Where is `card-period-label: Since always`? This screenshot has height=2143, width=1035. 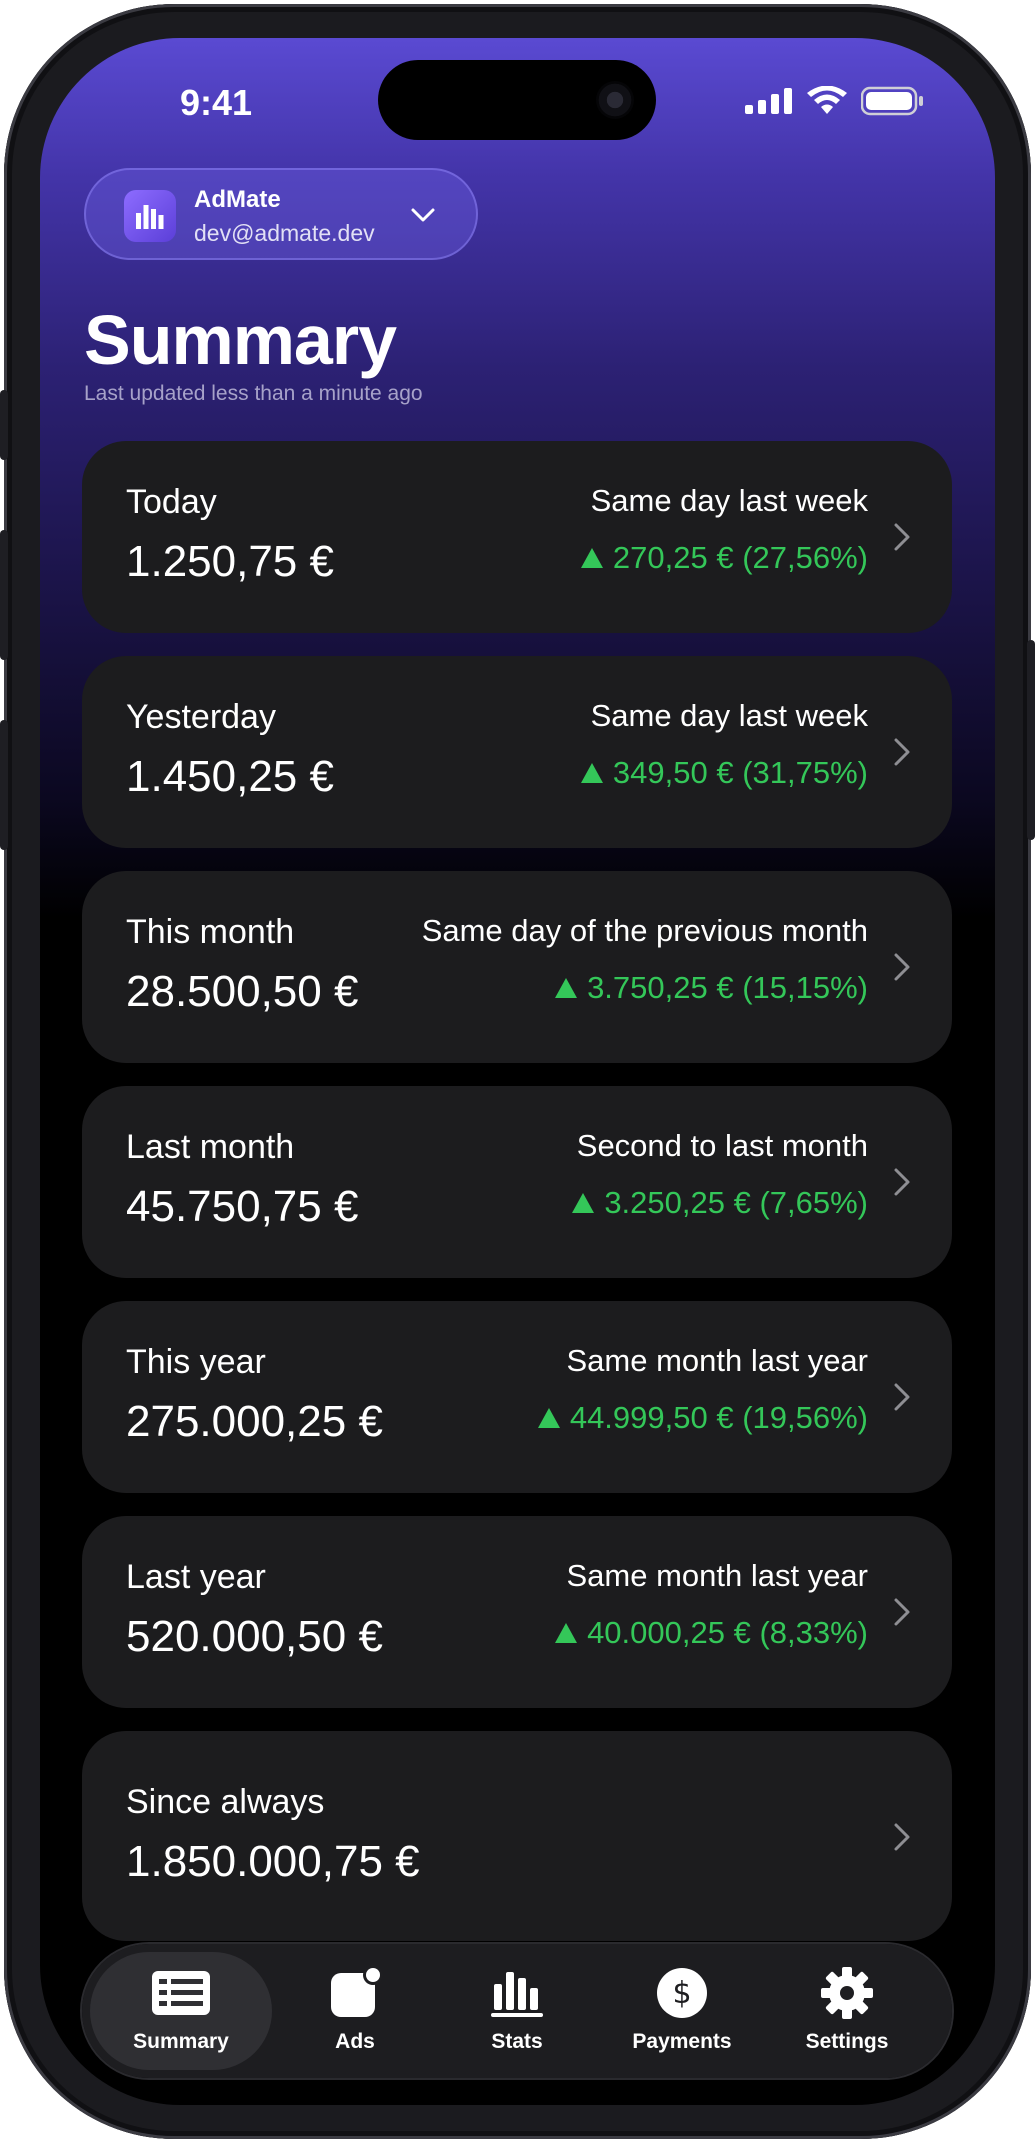 card-period-label: Since always is located at coordinates (225, 1802).